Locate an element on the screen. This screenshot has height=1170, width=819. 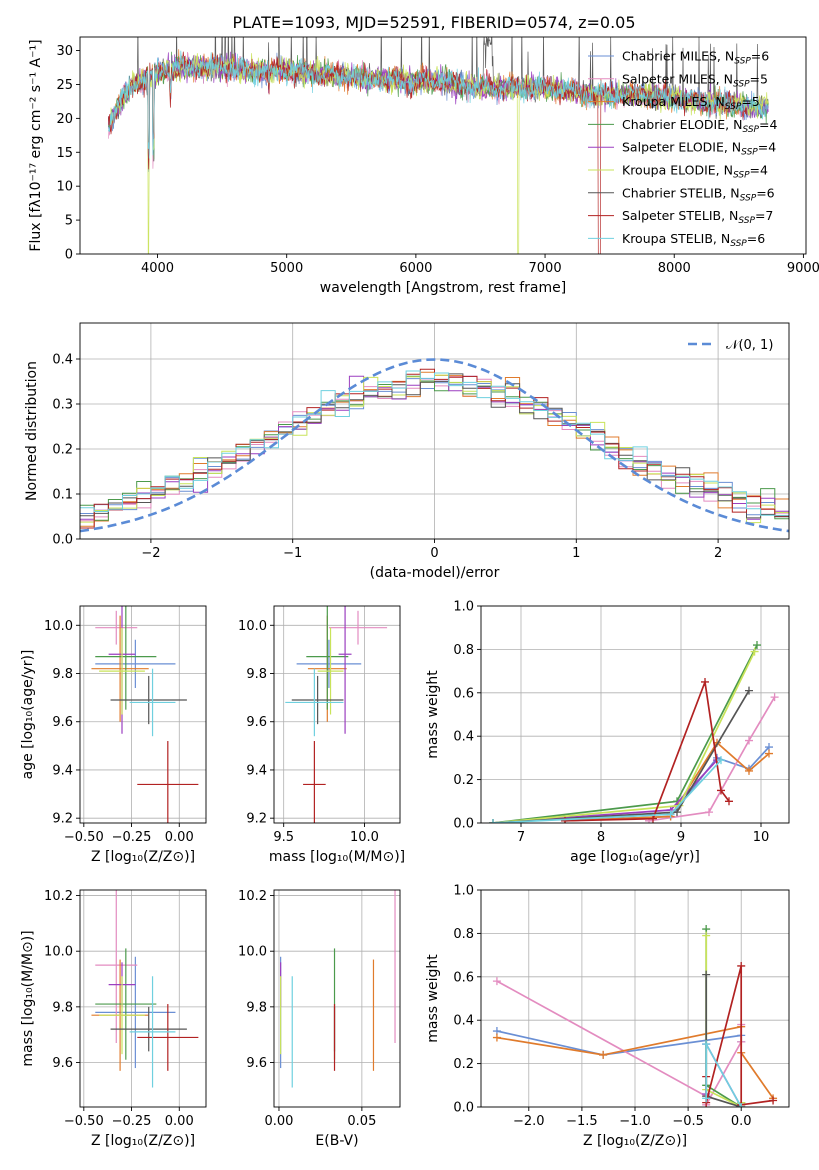
spectrum-xtick-label: 9000 is located at coordinates (803, 268).